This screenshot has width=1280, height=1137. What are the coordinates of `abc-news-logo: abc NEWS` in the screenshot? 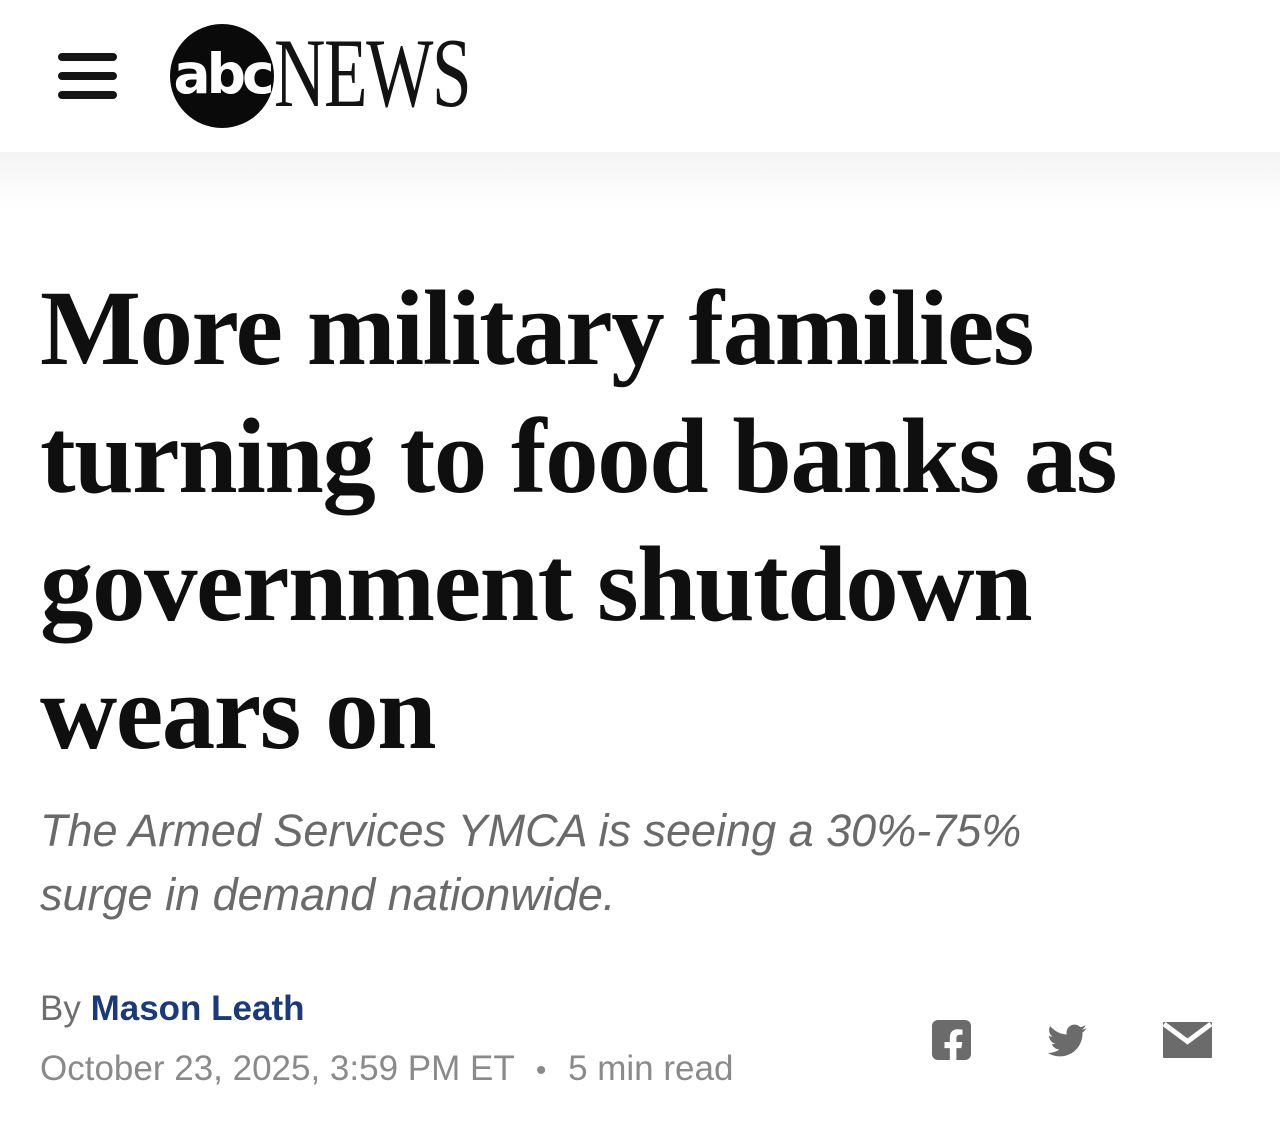 It's located at (358, 76).